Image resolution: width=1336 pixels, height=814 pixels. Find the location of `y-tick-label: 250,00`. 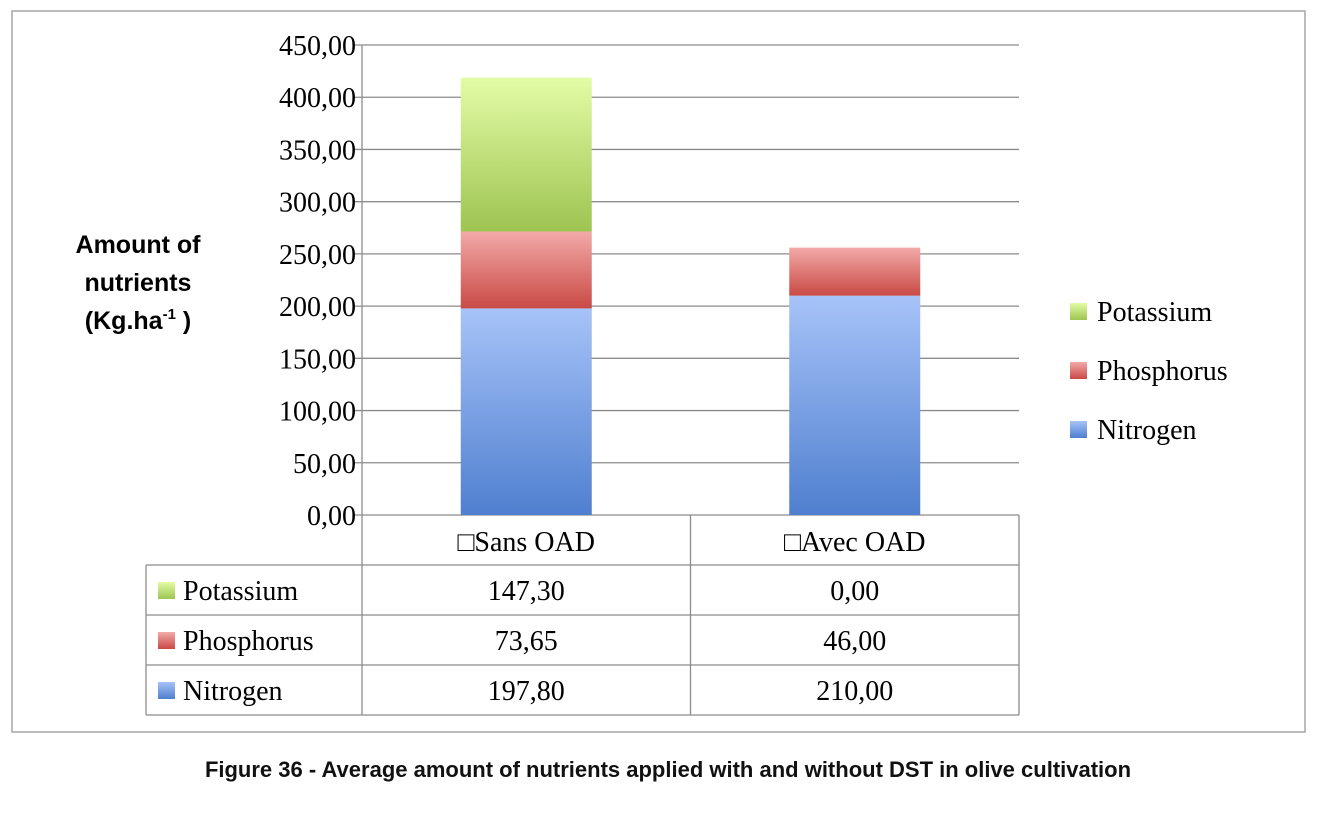

y-tick-label: 250,00 is located at coordinates (317, 255).